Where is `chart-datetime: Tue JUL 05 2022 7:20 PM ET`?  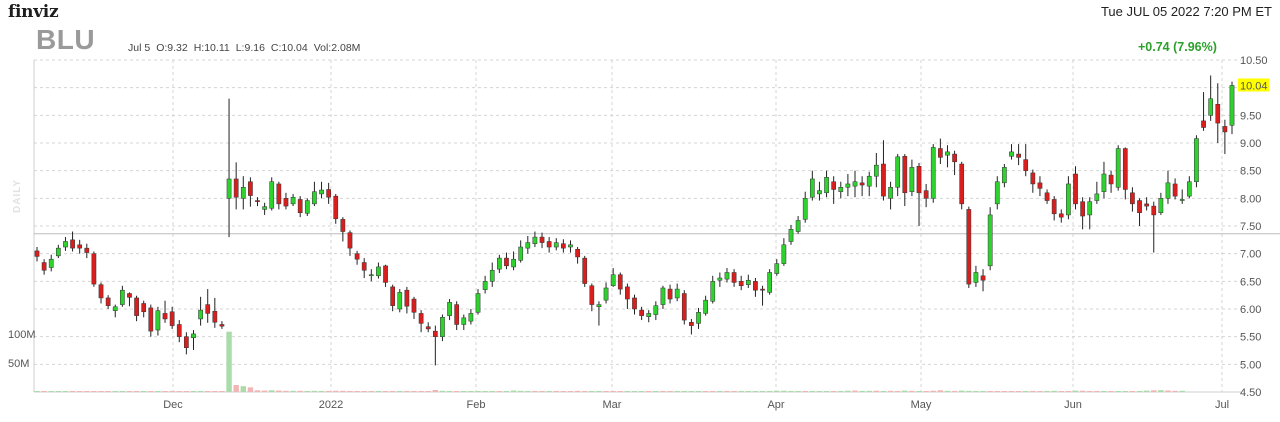 chart-datetime: Tue JUL 05 2022 7:20 PM ET is located at coordinates (1186, 11).